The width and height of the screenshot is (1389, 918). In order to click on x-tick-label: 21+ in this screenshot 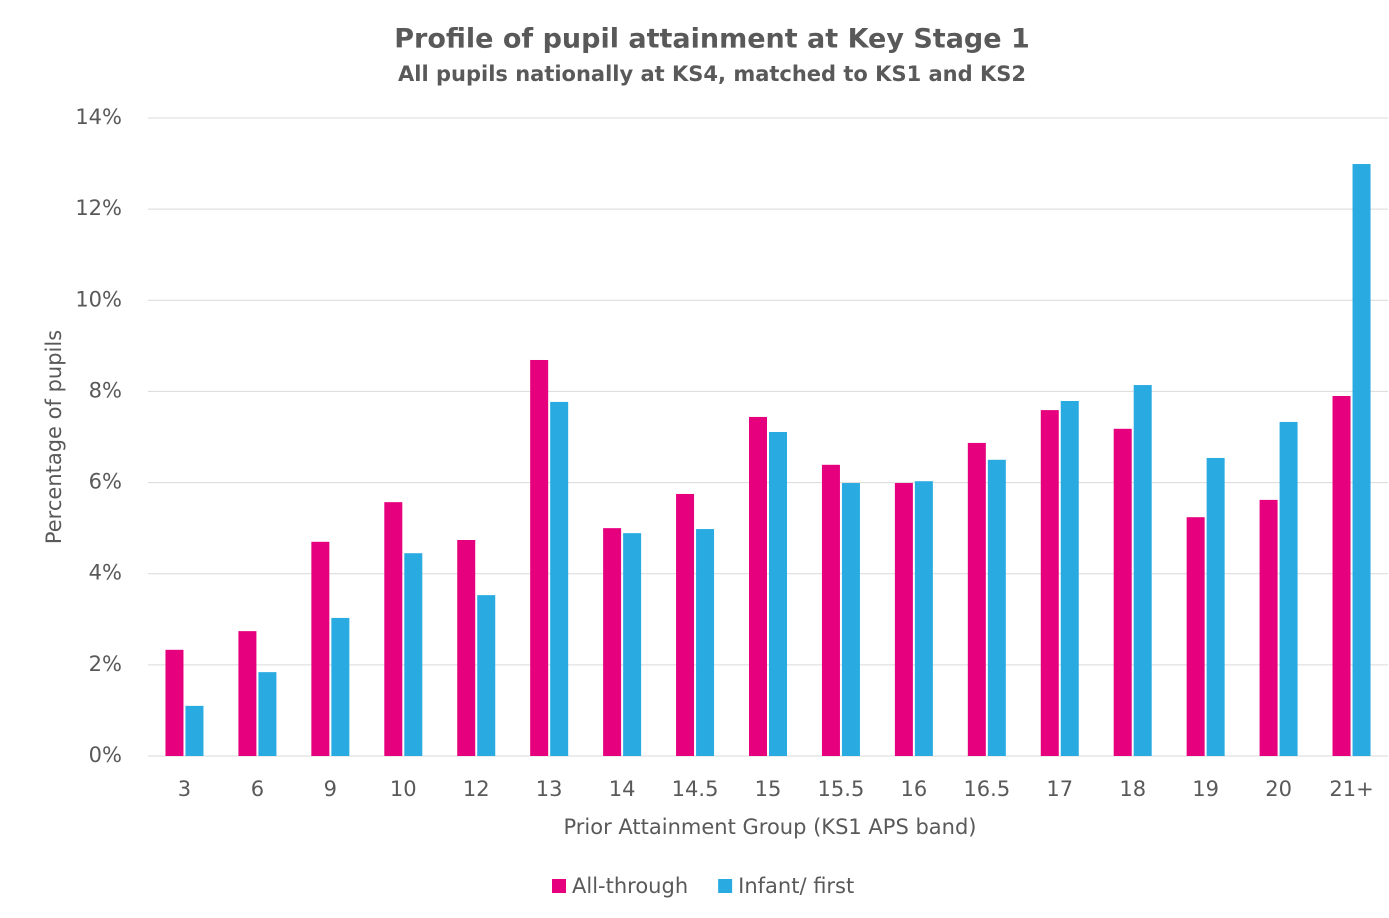, I will do `click(1351, 789)`.